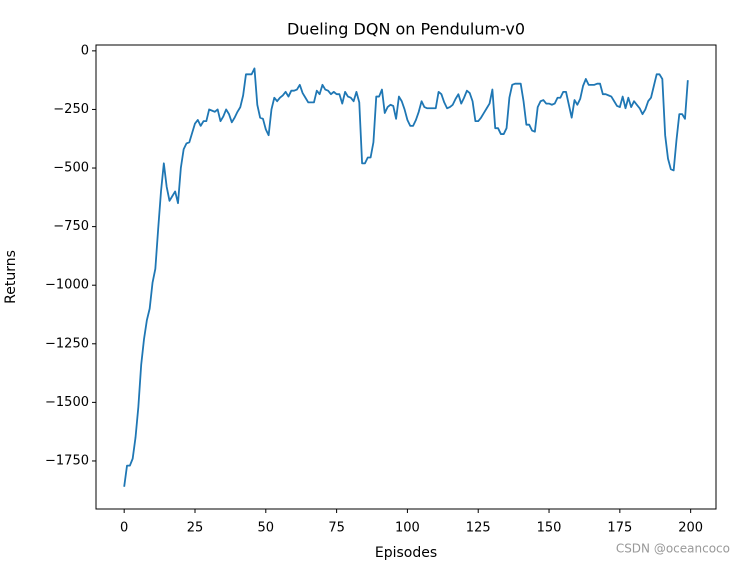 The height and width of the screenshot is (564, 745). What do you see at coordinates (71, 168) in the screenshot?
I see `y-tick-label: −500` at bounding box center [71, 168].